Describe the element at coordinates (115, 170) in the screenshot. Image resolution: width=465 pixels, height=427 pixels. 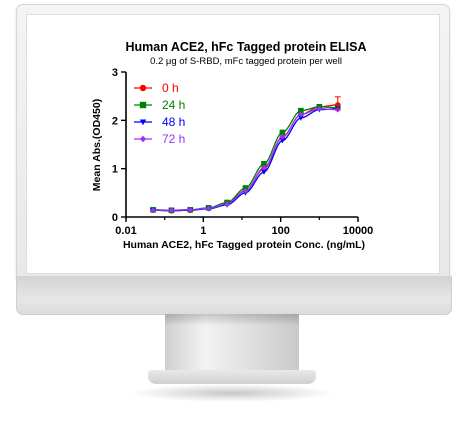
I see `y-tick-label: 1` at that location.